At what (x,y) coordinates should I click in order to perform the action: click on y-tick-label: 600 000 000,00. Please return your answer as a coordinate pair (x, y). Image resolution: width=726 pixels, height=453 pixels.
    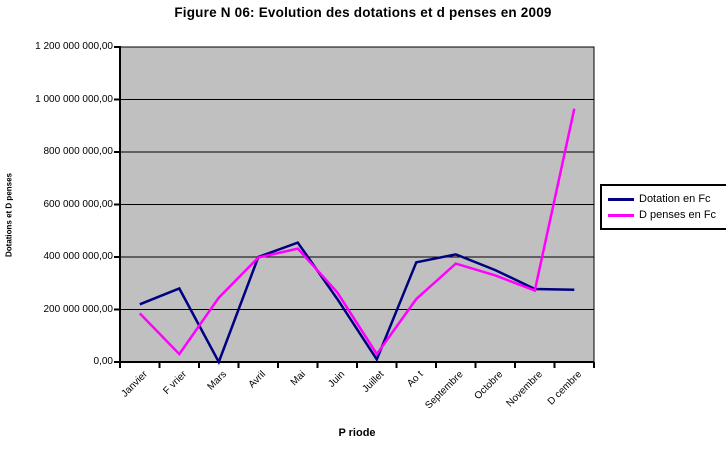
    Looking at the image, I should click on (78, 204).